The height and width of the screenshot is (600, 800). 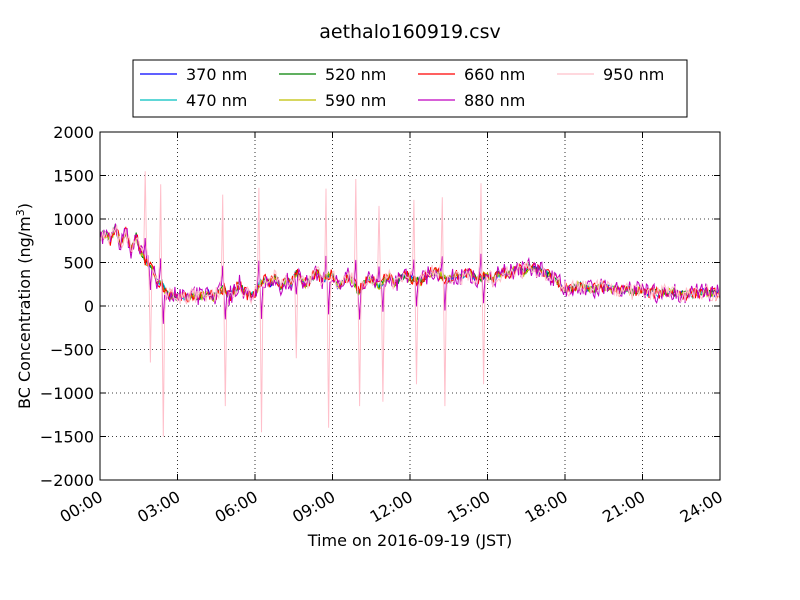 I want to click on y-axis-label-end: ), so click(x=24, y=206).